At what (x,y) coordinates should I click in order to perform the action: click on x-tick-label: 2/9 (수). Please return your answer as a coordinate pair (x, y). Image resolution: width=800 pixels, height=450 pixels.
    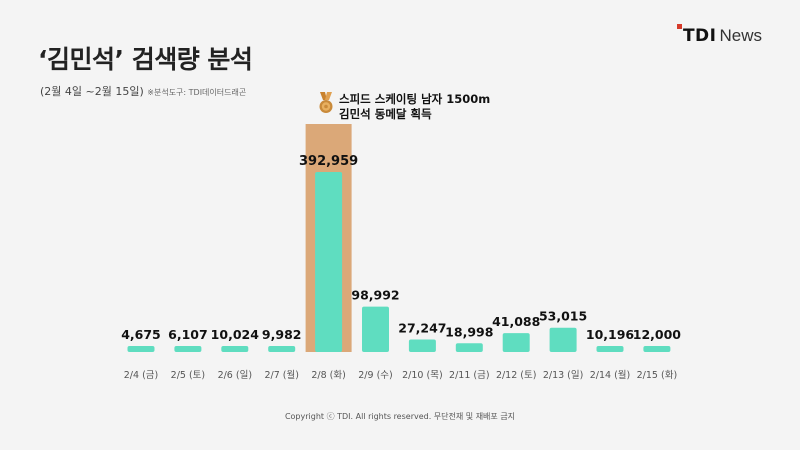
    Looking at the image, I should click on (375, 375).